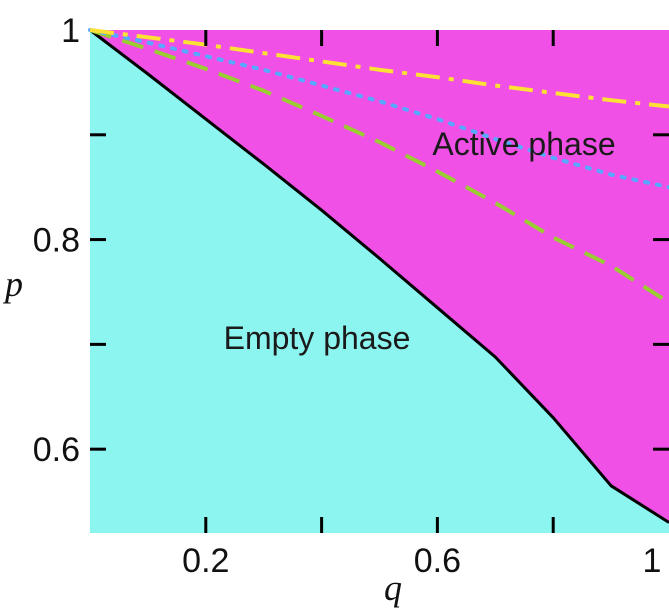 This screenshot has width=669, height=608. Describe the element at coordinates (205, 561) in the screenshot. I see `x-tick-label: 0.2` at that location.